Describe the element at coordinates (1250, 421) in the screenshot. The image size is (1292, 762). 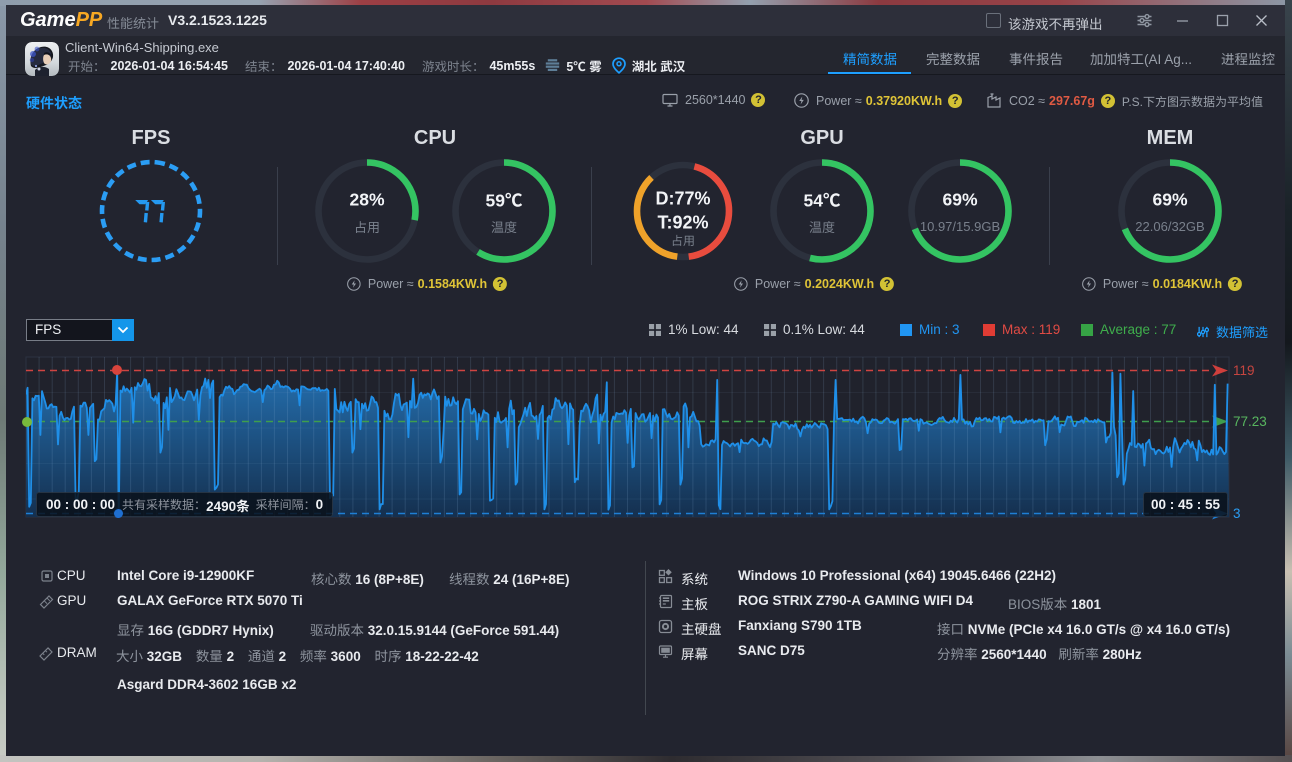
I see `svg-text: 77.23` at that location.